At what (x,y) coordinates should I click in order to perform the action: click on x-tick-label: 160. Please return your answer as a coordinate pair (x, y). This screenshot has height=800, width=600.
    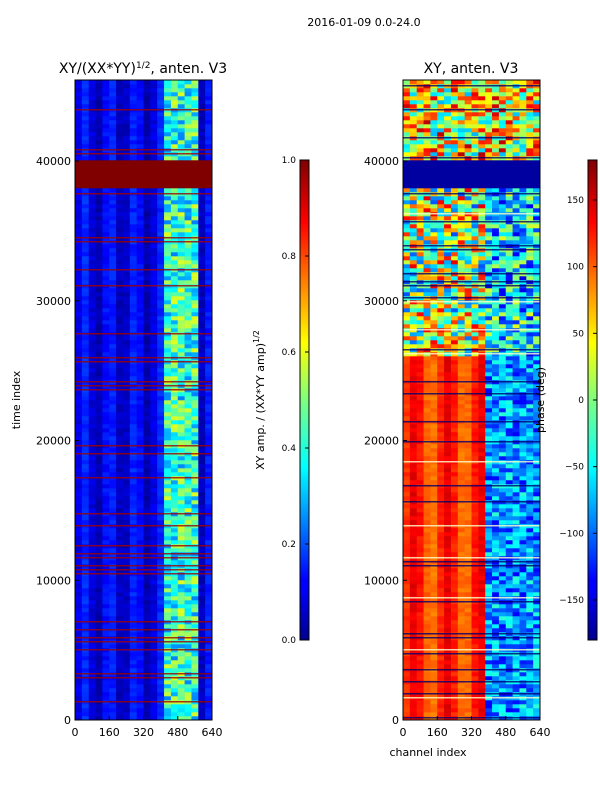
    Looking at the image, I should click on (109, 732).